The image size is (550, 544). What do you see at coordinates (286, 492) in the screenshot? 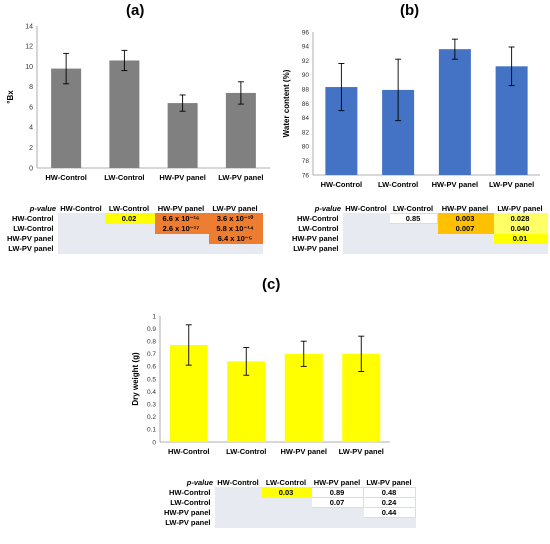
I see `table-cell: 0.03` at bounding box center [286, 492].